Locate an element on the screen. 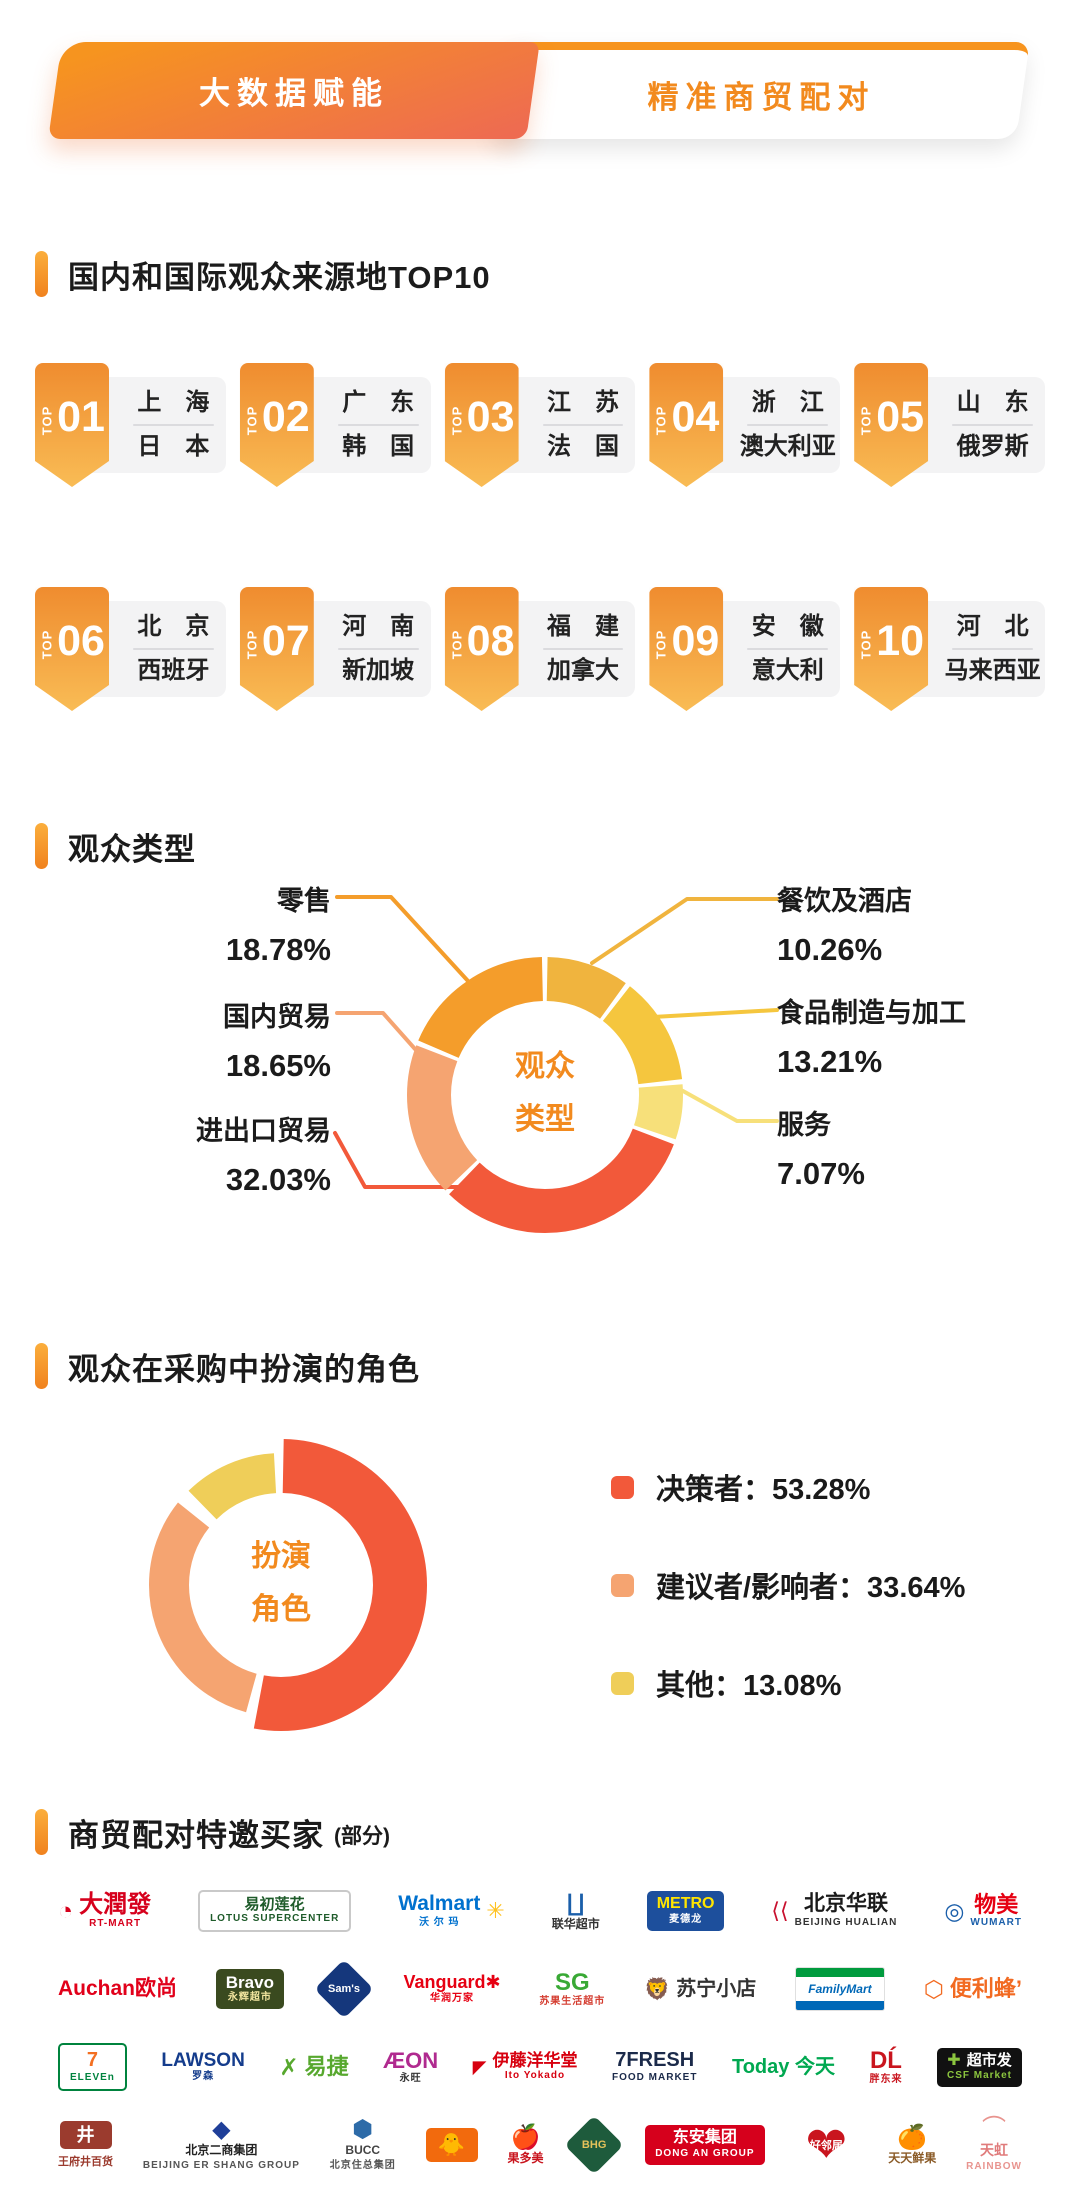 The width and height of the screenshot is (1080, 2199). callout-label: 进出口贸易 32.03% is located at coordinates (263, 1153).